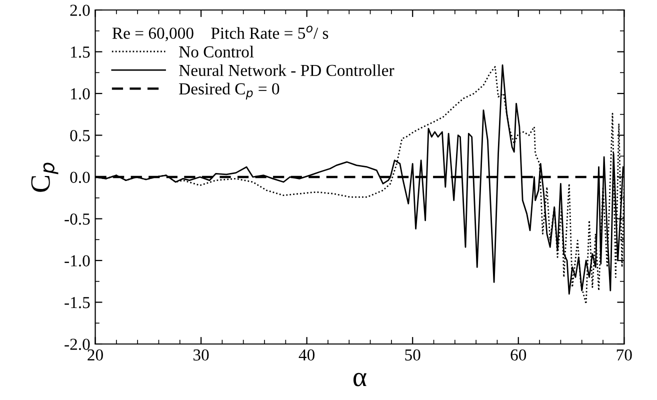 This screenshot has height=400, width=657. What do you see at coordinates (220, 34) in the screenshot?
I see `legend-title: Re = 60,000 Pitch Rate = 5$^{o}$/ s` at bounding box center [220, 34].